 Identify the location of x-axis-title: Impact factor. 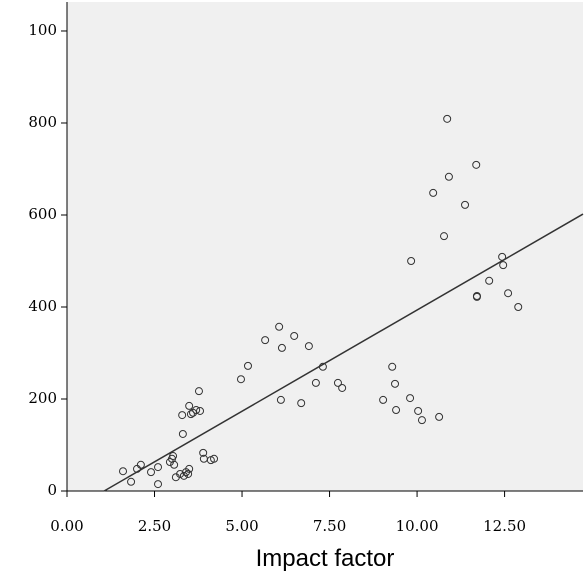
(325, 558).